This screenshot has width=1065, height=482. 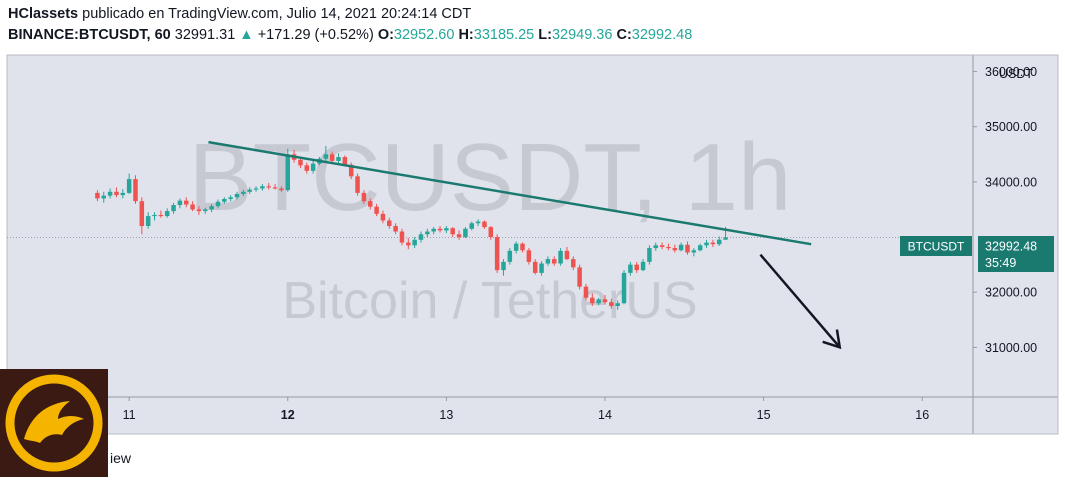 What do you see at coordinates (510, 193) in the screenshot?
I see `descending-trendline` at bounding box center [510, 193].